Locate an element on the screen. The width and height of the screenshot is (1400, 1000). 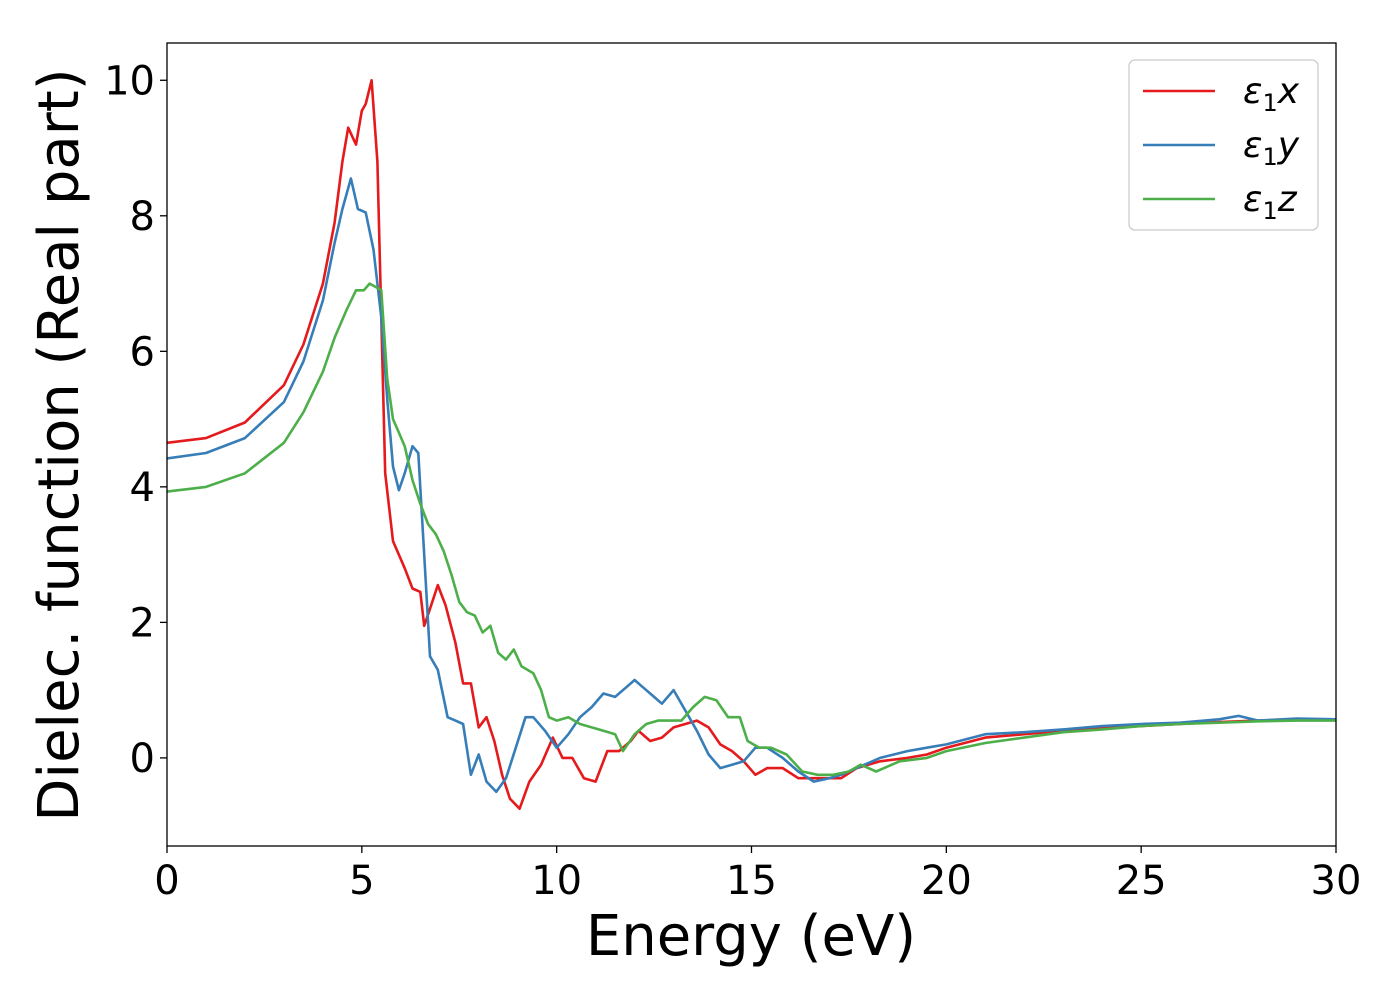
y-axis: 0 2 4 6 8 10 is located at coordinates (135, 420).